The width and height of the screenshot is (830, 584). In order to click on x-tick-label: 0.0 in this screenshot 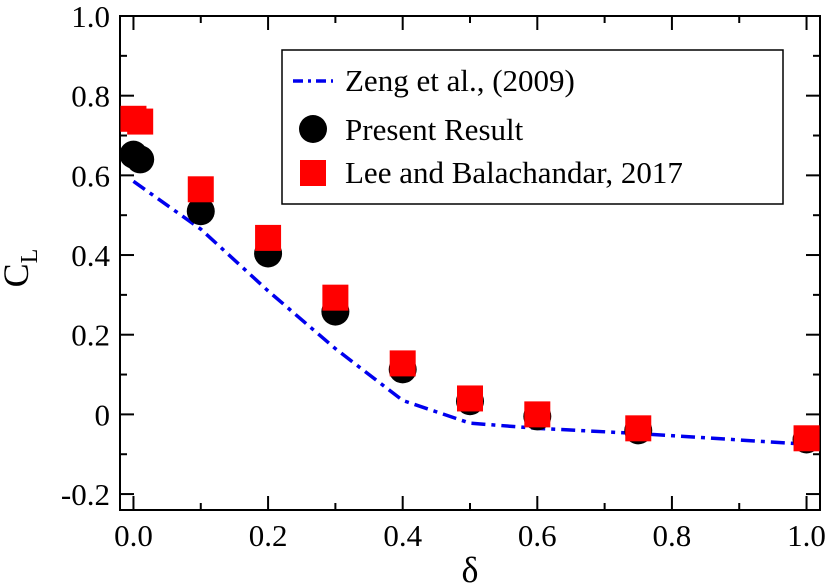, I will do `click(133, 535)`.